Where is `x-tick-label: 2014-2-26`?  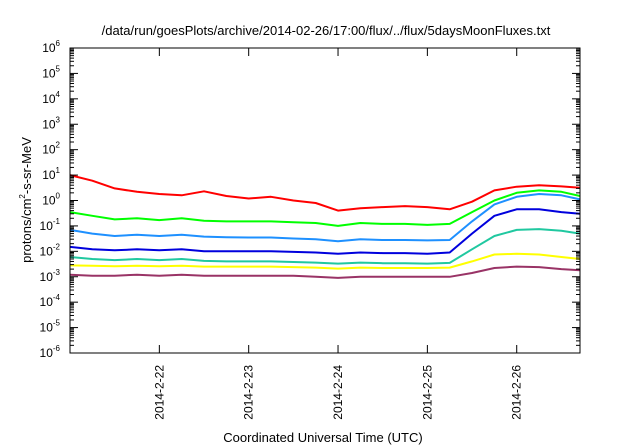
x-tick-label: 2014-2-26 is located at coordinates (517, 392).